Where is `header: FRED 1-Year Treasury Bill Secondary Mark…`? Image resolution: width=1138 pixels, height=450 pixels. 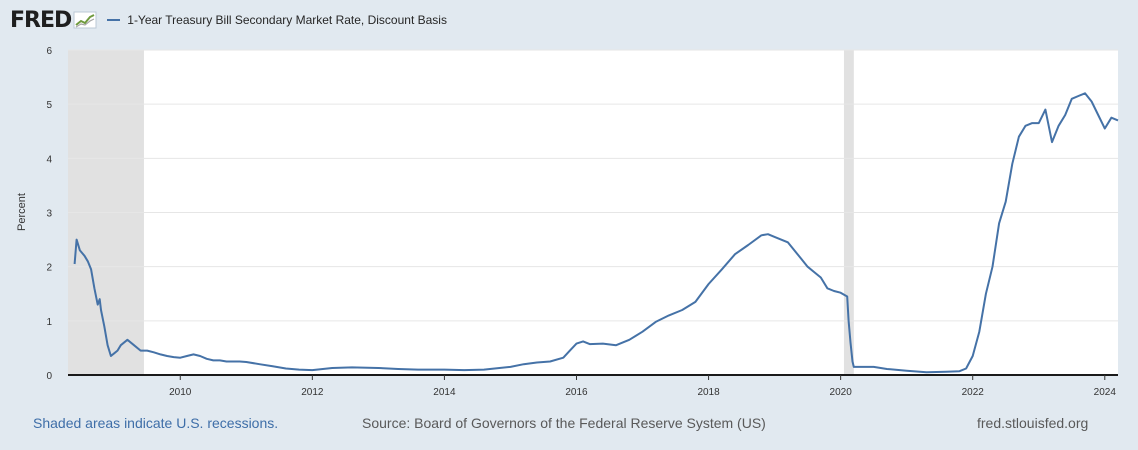 header: FRED 1-Year Treasury Bill Secondary Mark… is located at coordinates (228, 20).